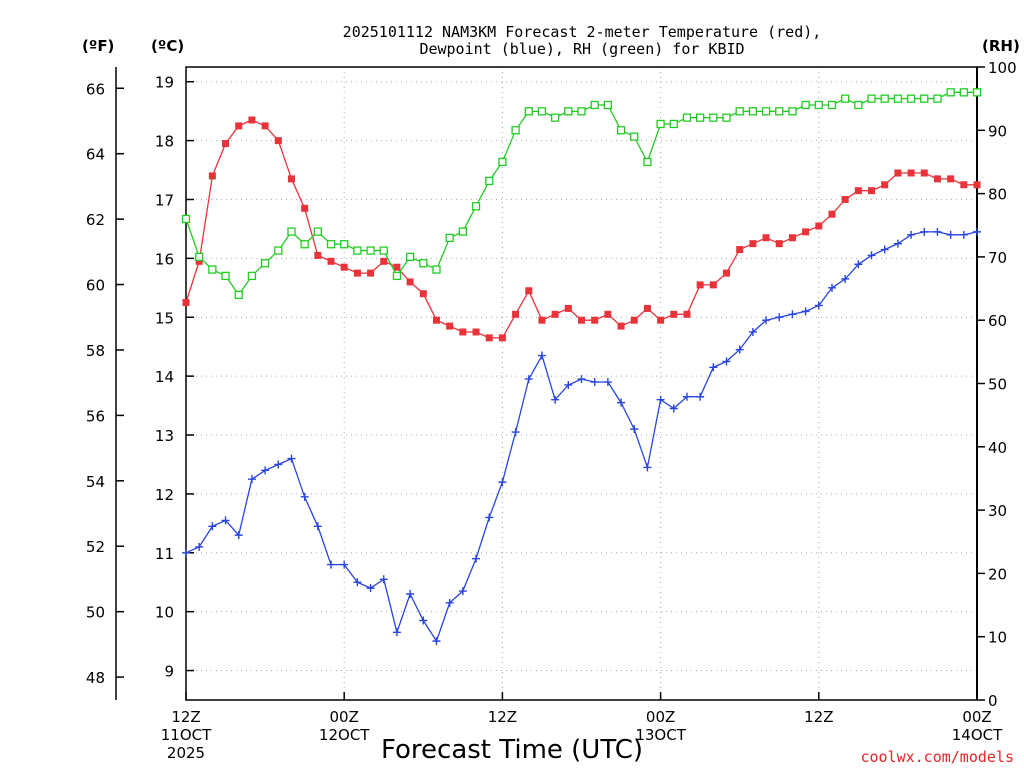  What do you see at coordinates (997, 511) in the screenshot?
I see `rh-tick-label: 30` at bounding box center [997, 511].